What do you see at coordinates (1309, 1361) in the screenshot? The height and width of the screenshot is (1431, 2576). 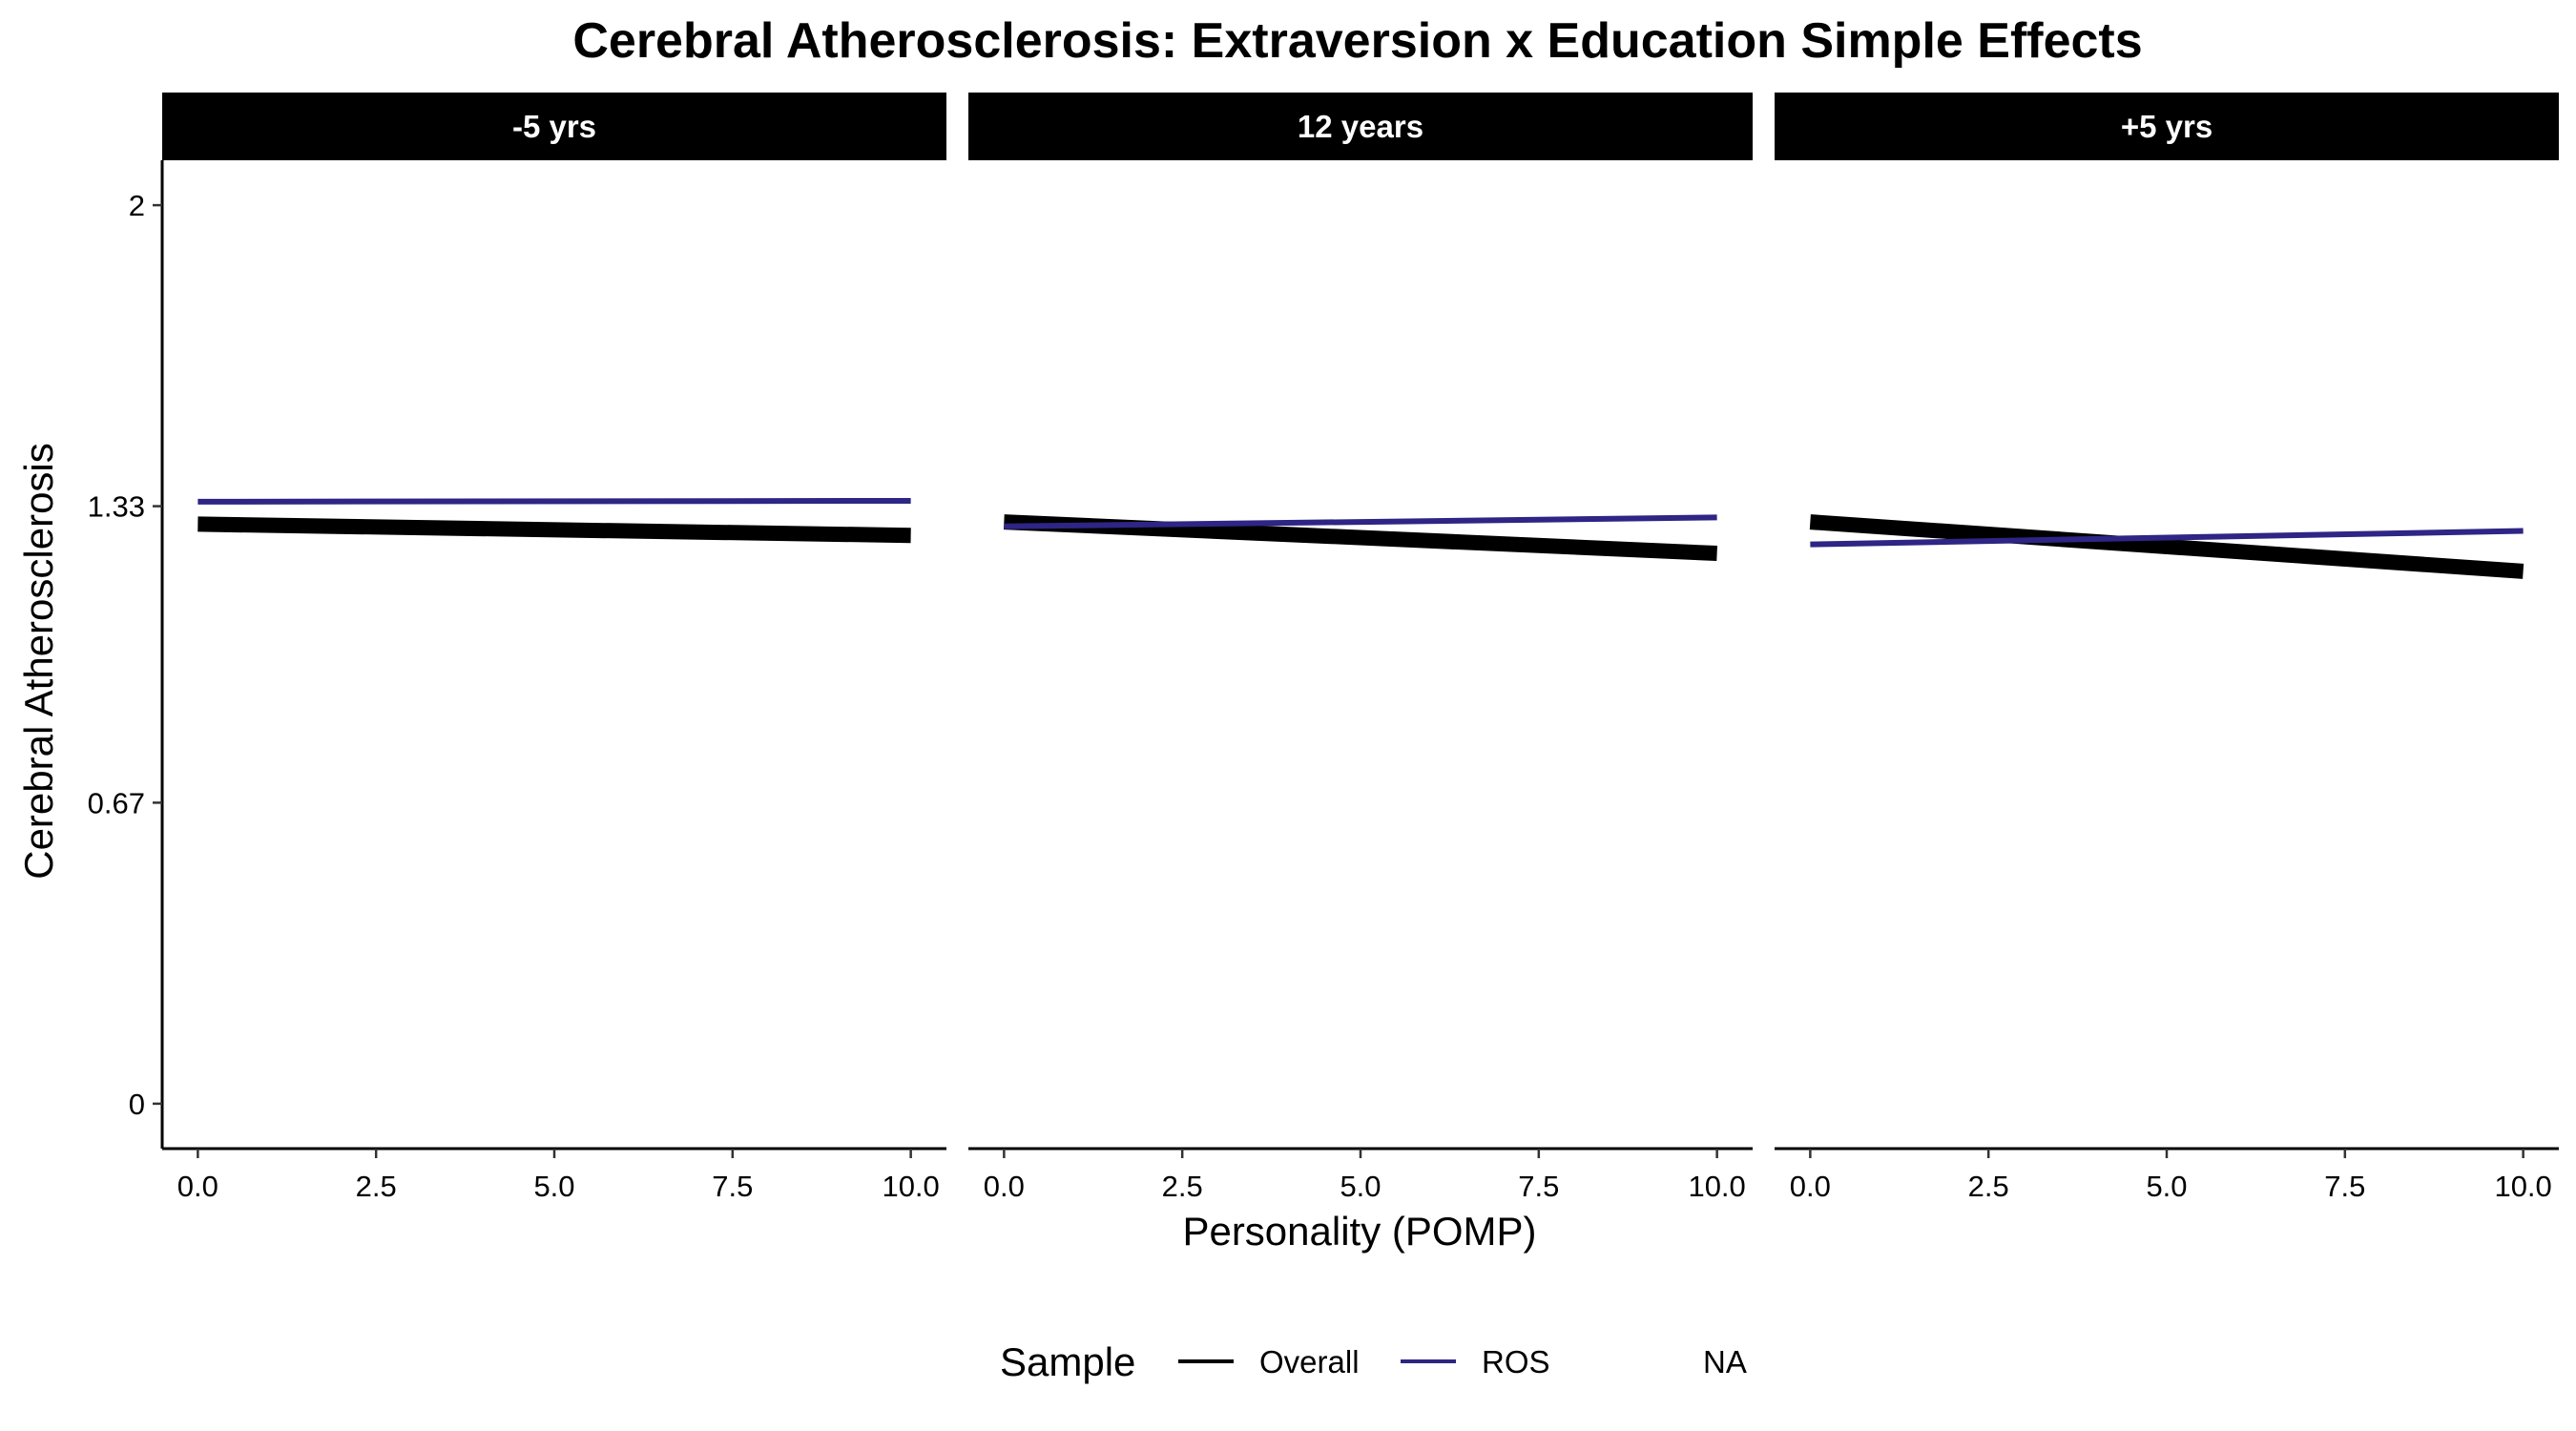 I see `legend-label: Overall` at bounding box center [1309, 1361].